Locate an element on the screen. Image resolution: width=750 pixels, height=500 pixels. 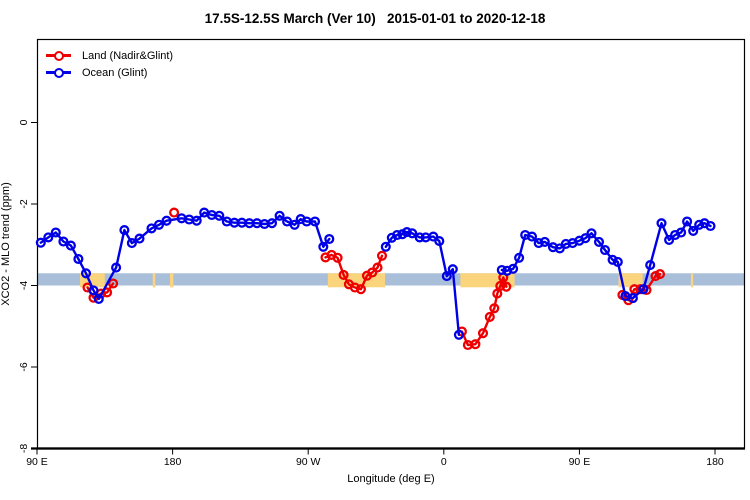
legend: Land (Nadir&Glint) Ocean (Glint) is located at coordinates (109, 64).